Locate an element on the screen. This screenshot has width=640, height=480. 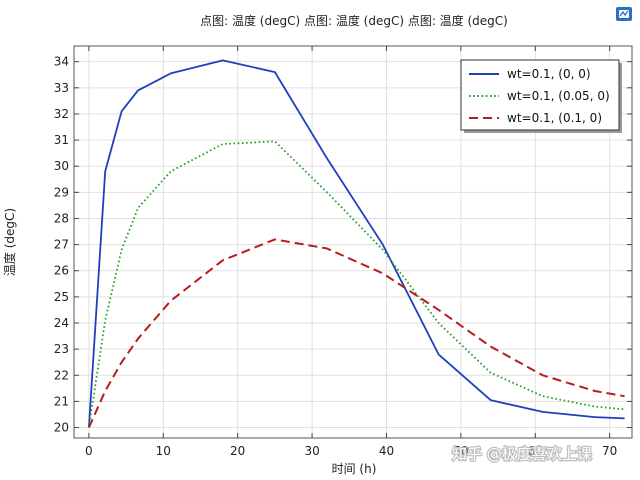
y-tick-label: 27 is located at coordinates (61, 245).